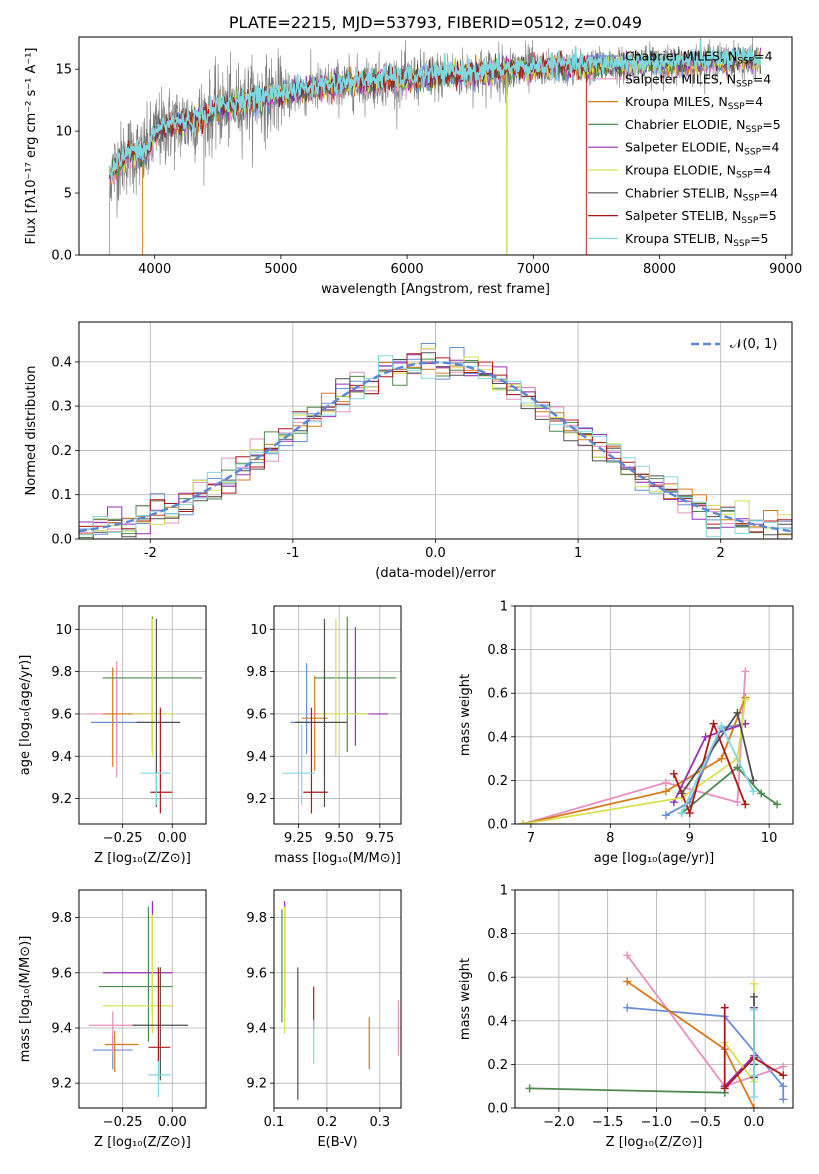 The width and height of the screenshot is (819, 1174). I want to click on errorbar-salpeter-stelib, so click(315, 760).